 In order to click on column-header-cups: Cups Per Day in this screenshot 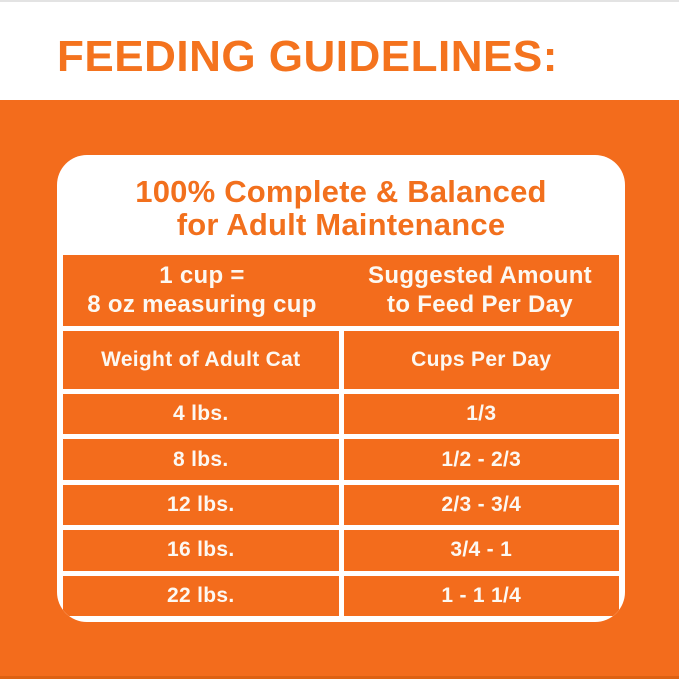, I will do `click(481, 360)`.